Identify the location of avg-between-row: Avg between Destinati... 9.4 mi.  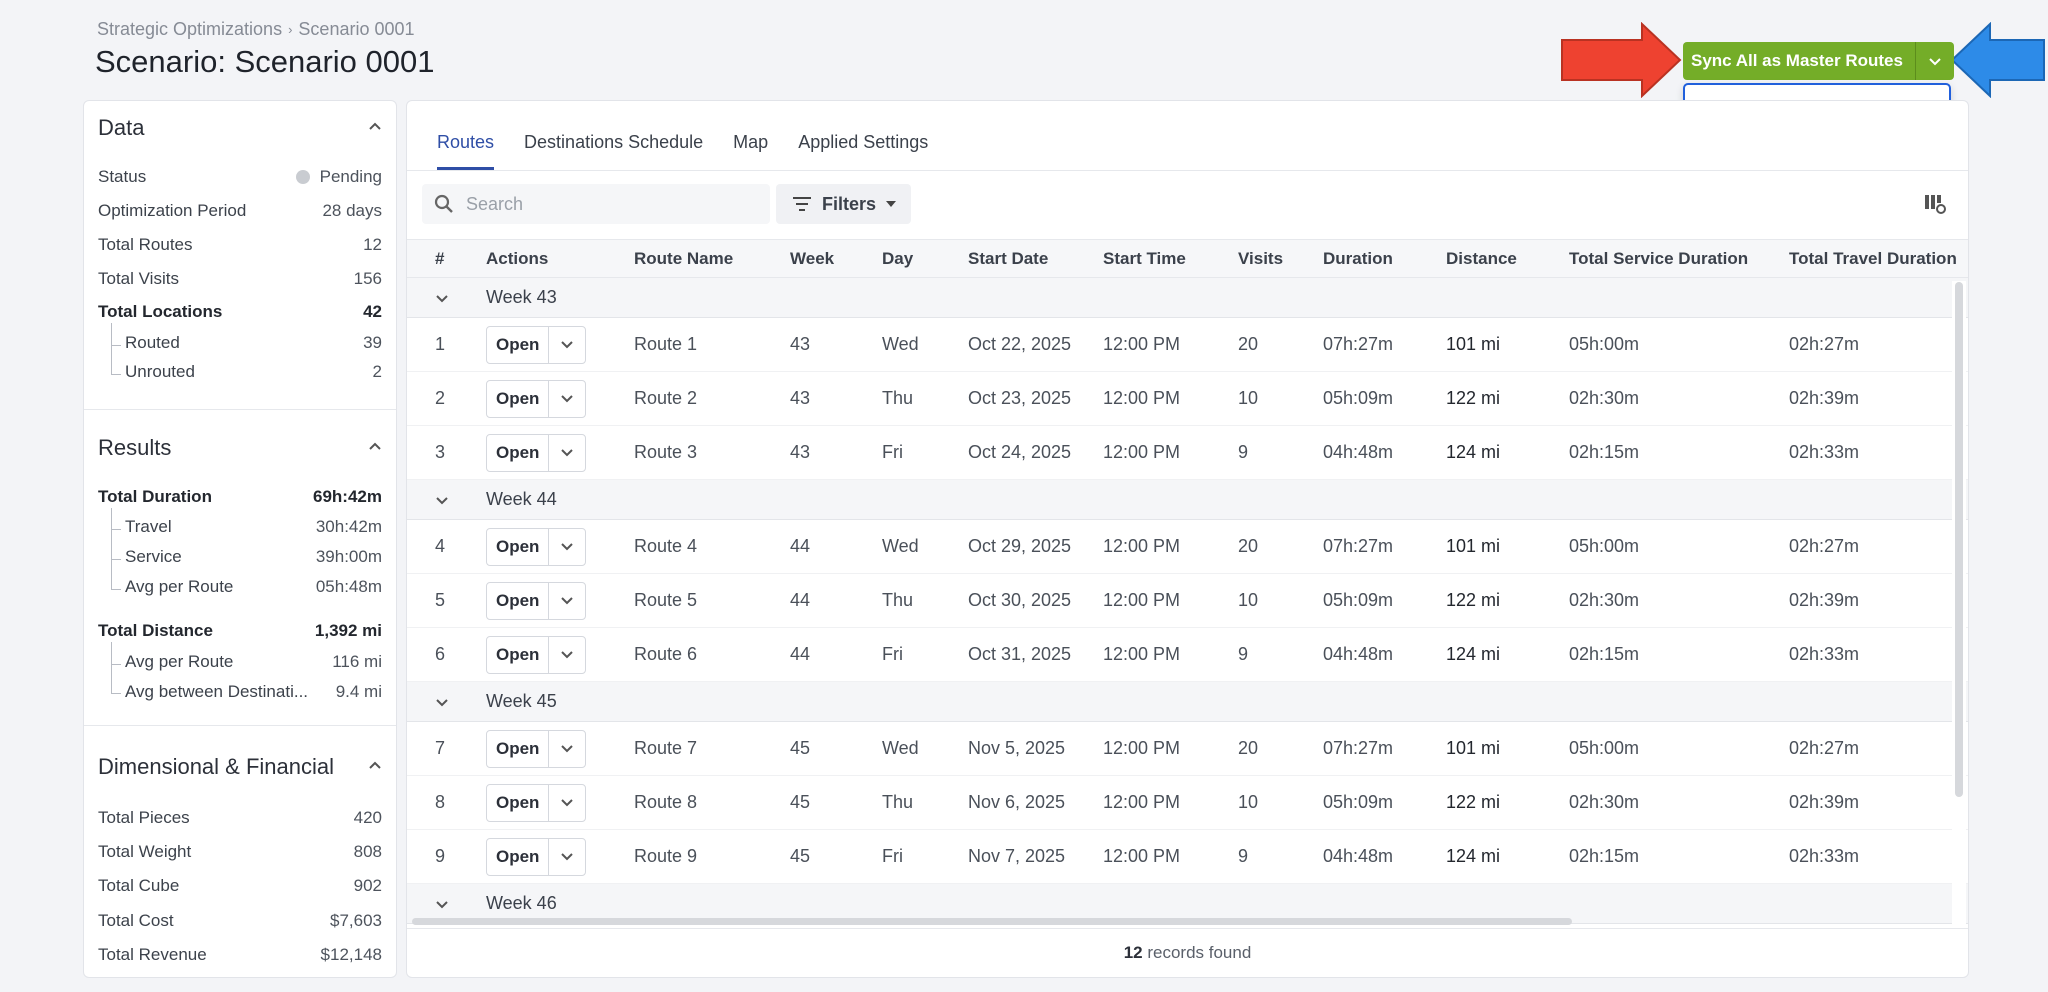
(253, 691).